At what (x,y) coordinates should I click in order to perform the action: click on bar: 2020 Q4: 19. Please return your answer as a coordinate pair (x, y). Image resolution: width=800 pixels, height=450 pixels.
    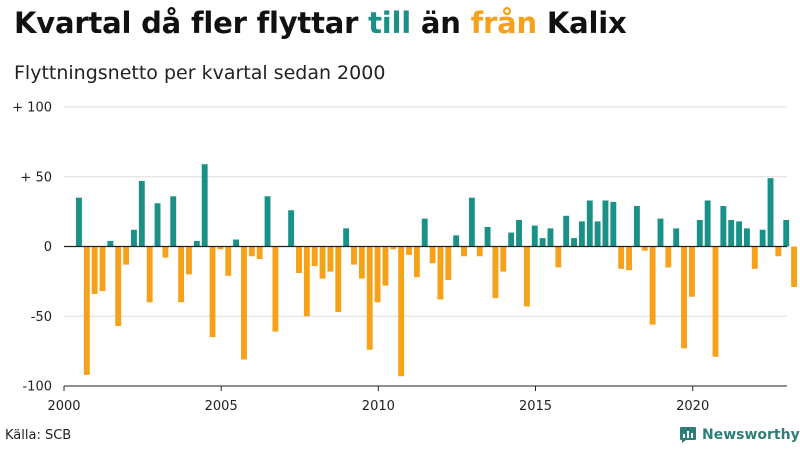
    Looking at the image, I should click on (731, 233).